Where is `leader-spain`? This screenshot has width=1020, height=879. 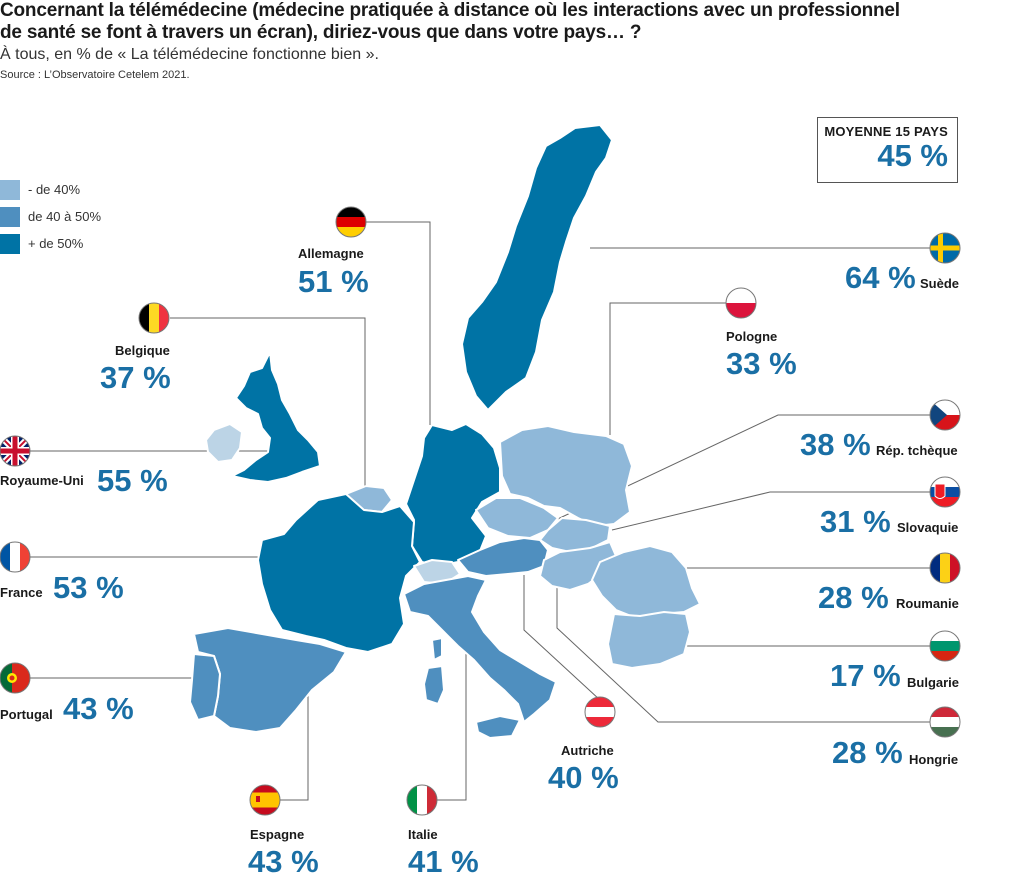 leader-spain is located at coordinates (294, 745).